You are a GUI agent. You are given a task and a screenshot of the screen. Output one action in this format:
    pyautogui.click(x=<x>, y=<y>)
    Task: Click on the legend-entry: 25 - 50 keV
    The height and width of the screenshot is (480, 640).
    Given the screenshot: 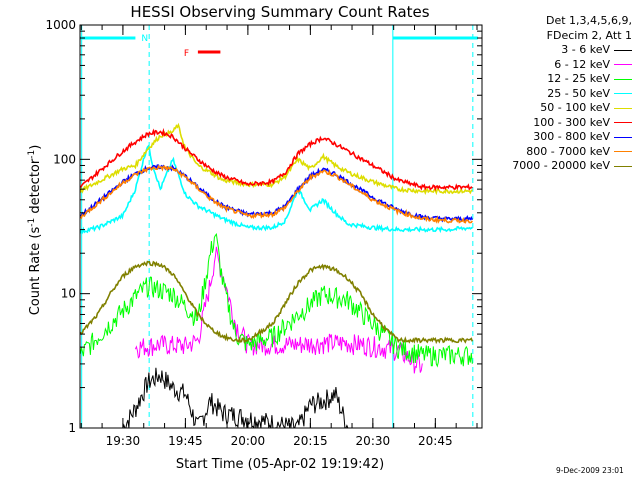 What is the action you would take?
    pyautogui.click(x=556, y=94)
    